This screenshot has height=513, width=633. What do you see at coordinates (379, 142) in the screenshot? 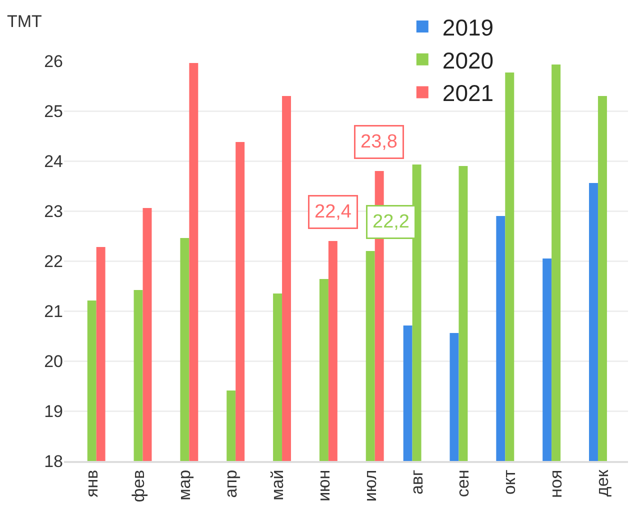
I see `data-label: 23,8` at bounding box center [379, 142].